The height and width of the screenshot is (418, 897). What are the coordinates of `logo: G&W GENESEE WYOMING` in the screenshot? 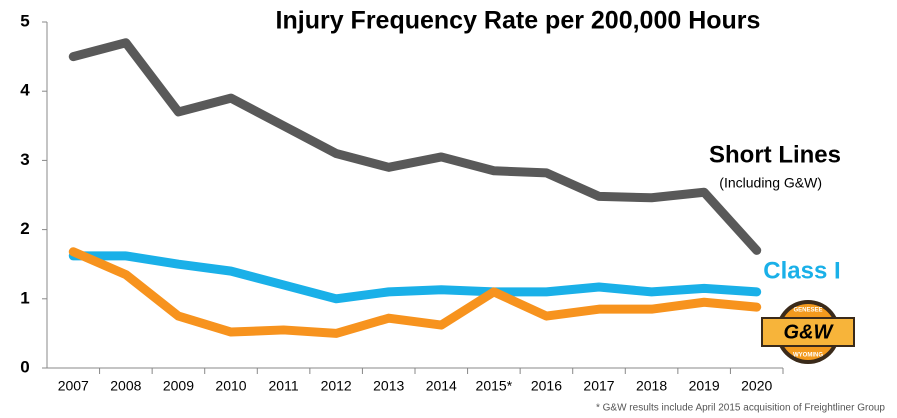 It's located at (808, 332).